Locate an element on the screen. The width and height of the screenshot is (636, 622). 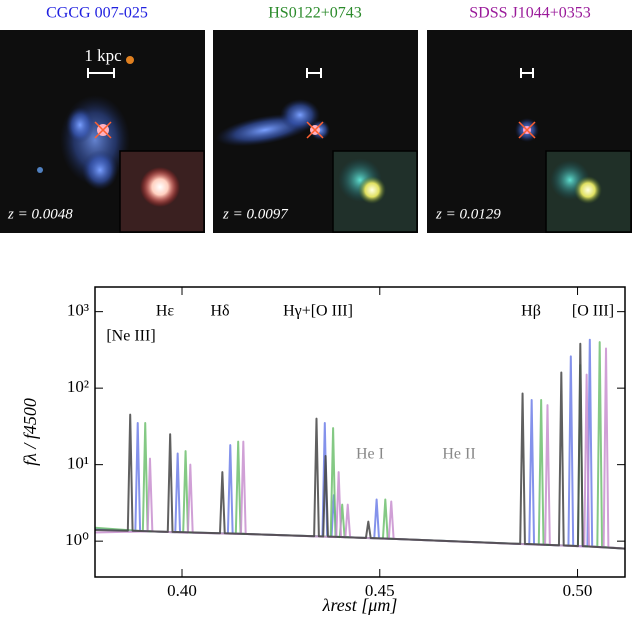
line-label: He I is located at coordinates (370, 454).